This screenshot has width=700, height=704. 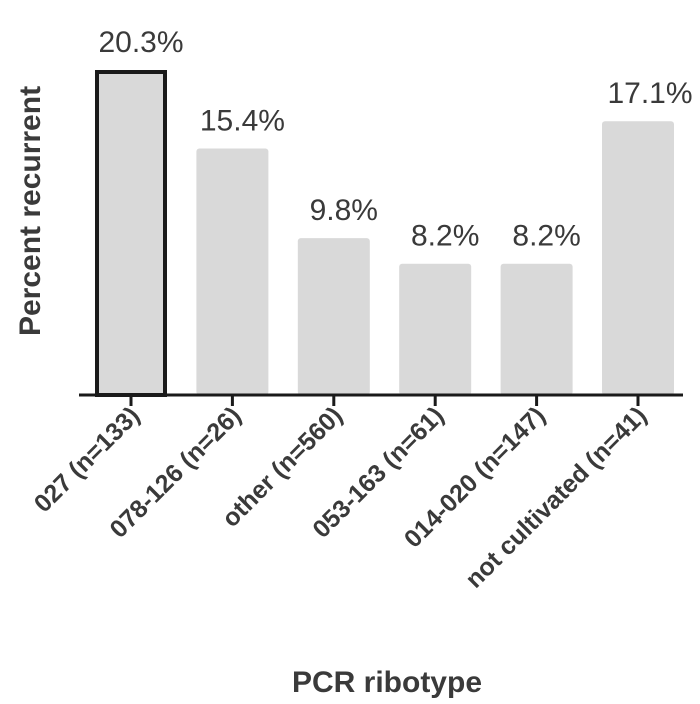 I want to click on value-label-2: 15.4%, so click(x=242, y=120).